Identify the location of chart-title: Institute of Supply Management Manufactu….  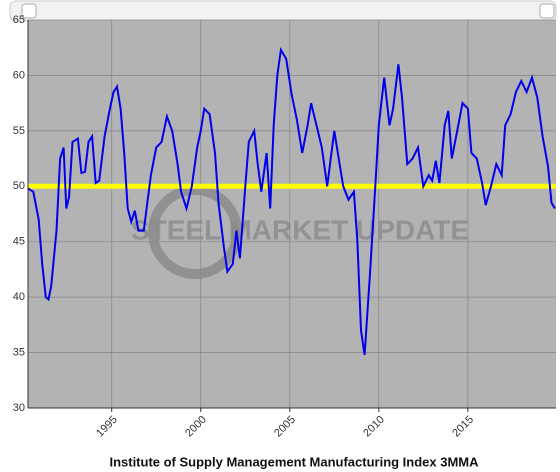
(294, 461).